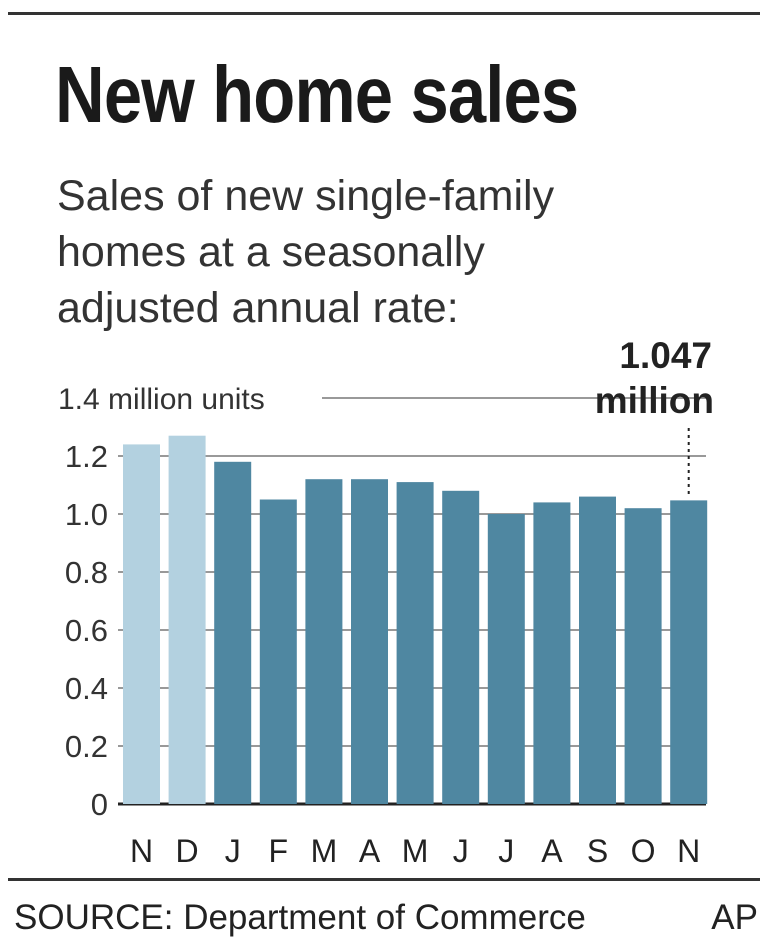  What do you see at coordinates (643, 851) in the screenshot?
I see `x-tick-label: O` at bounding box center [643, 851].